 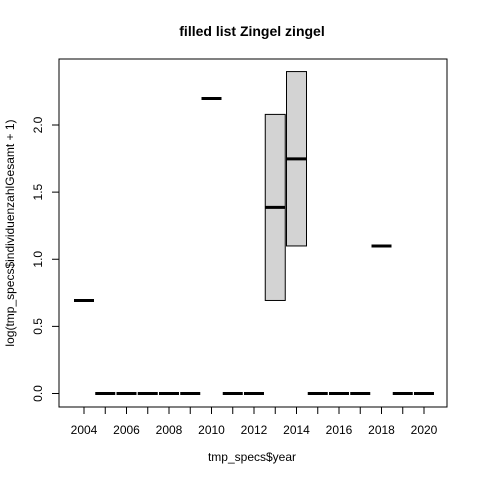 I want to click on x-tick-label-2010: 2010, so click(x=211, y=430).